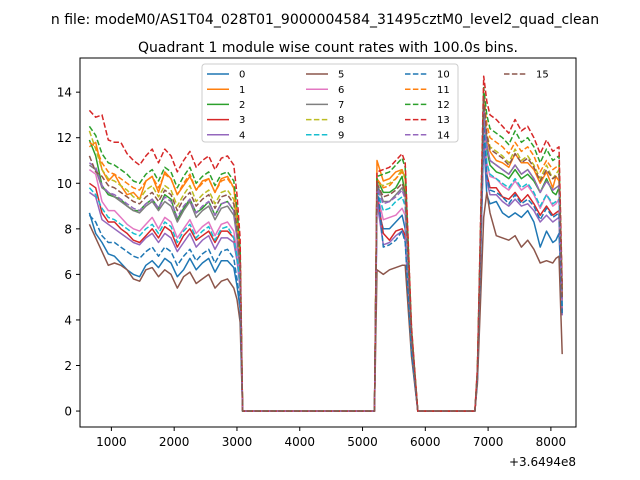  Describe the element at coordinates (64, 93) in the screenshot. I see `y-tick-label: 14` at that location.